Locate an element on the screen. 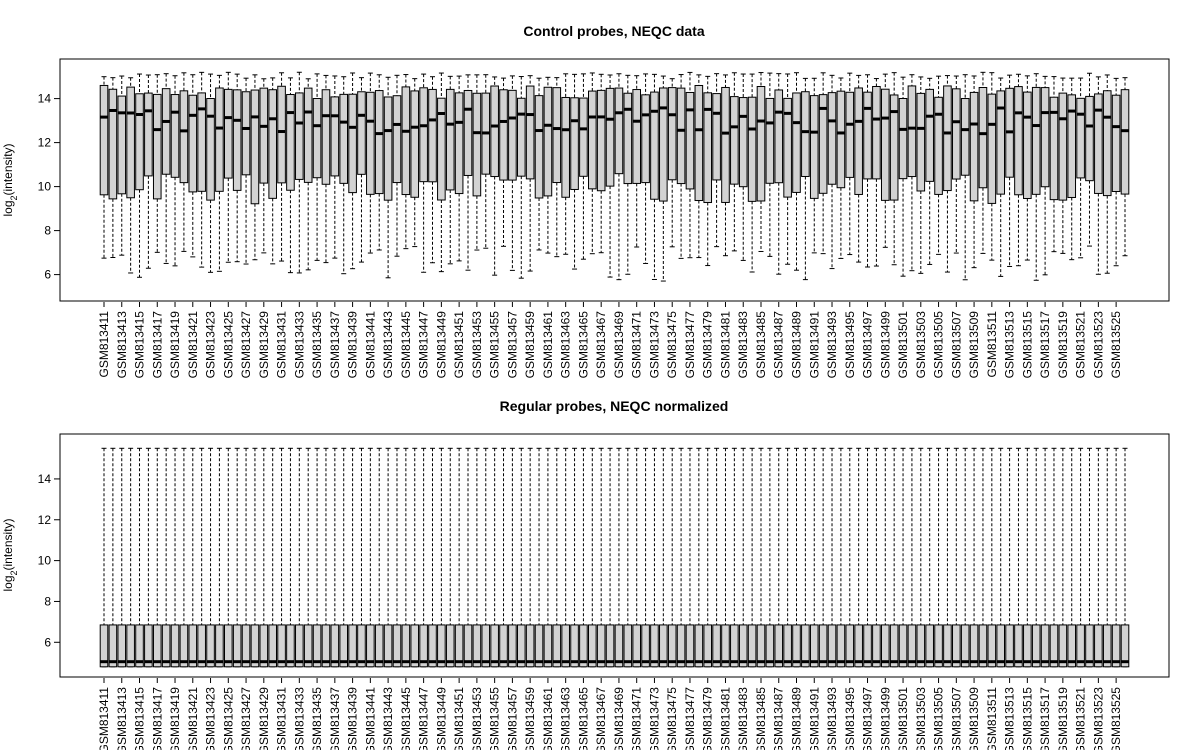 This screenshot has width=1200, height=750. x-tick-label: GSM813523 is located at coordinates (1098, 345).